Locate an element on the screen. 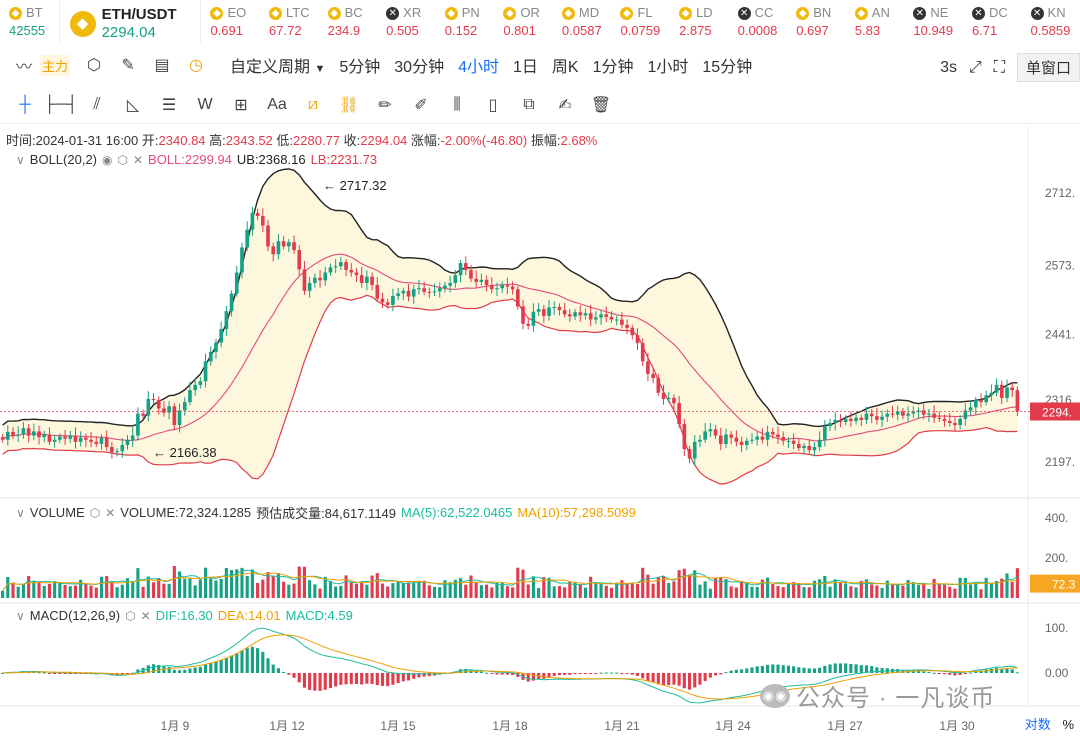 The height and width of the screenshot is (738, 1080). fib-lines-icon: ☰ is located at coordinates (169, 105).